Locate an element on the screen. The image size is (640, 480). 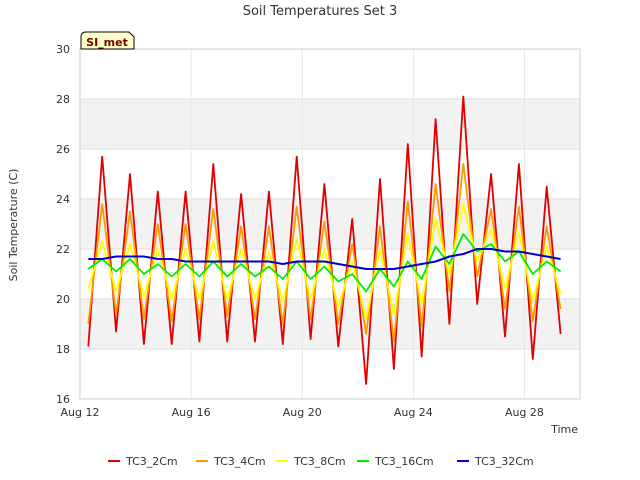
y-tick-label: 30 is located at coordinates (63, 49).